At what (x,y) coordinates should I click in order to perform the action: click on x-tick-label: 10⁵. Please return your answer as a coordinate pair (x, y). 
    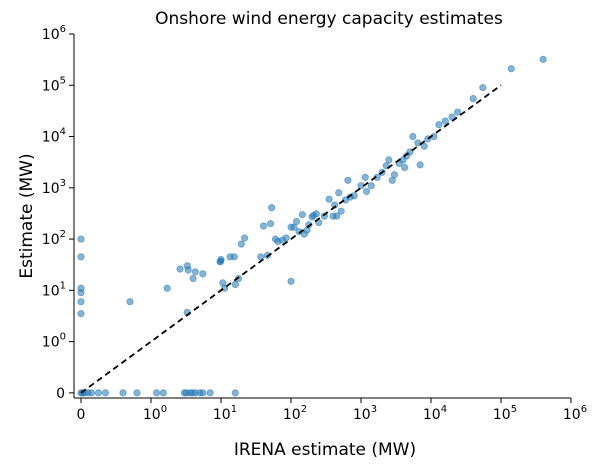
    Looking at the image, I should click on (505, 413).